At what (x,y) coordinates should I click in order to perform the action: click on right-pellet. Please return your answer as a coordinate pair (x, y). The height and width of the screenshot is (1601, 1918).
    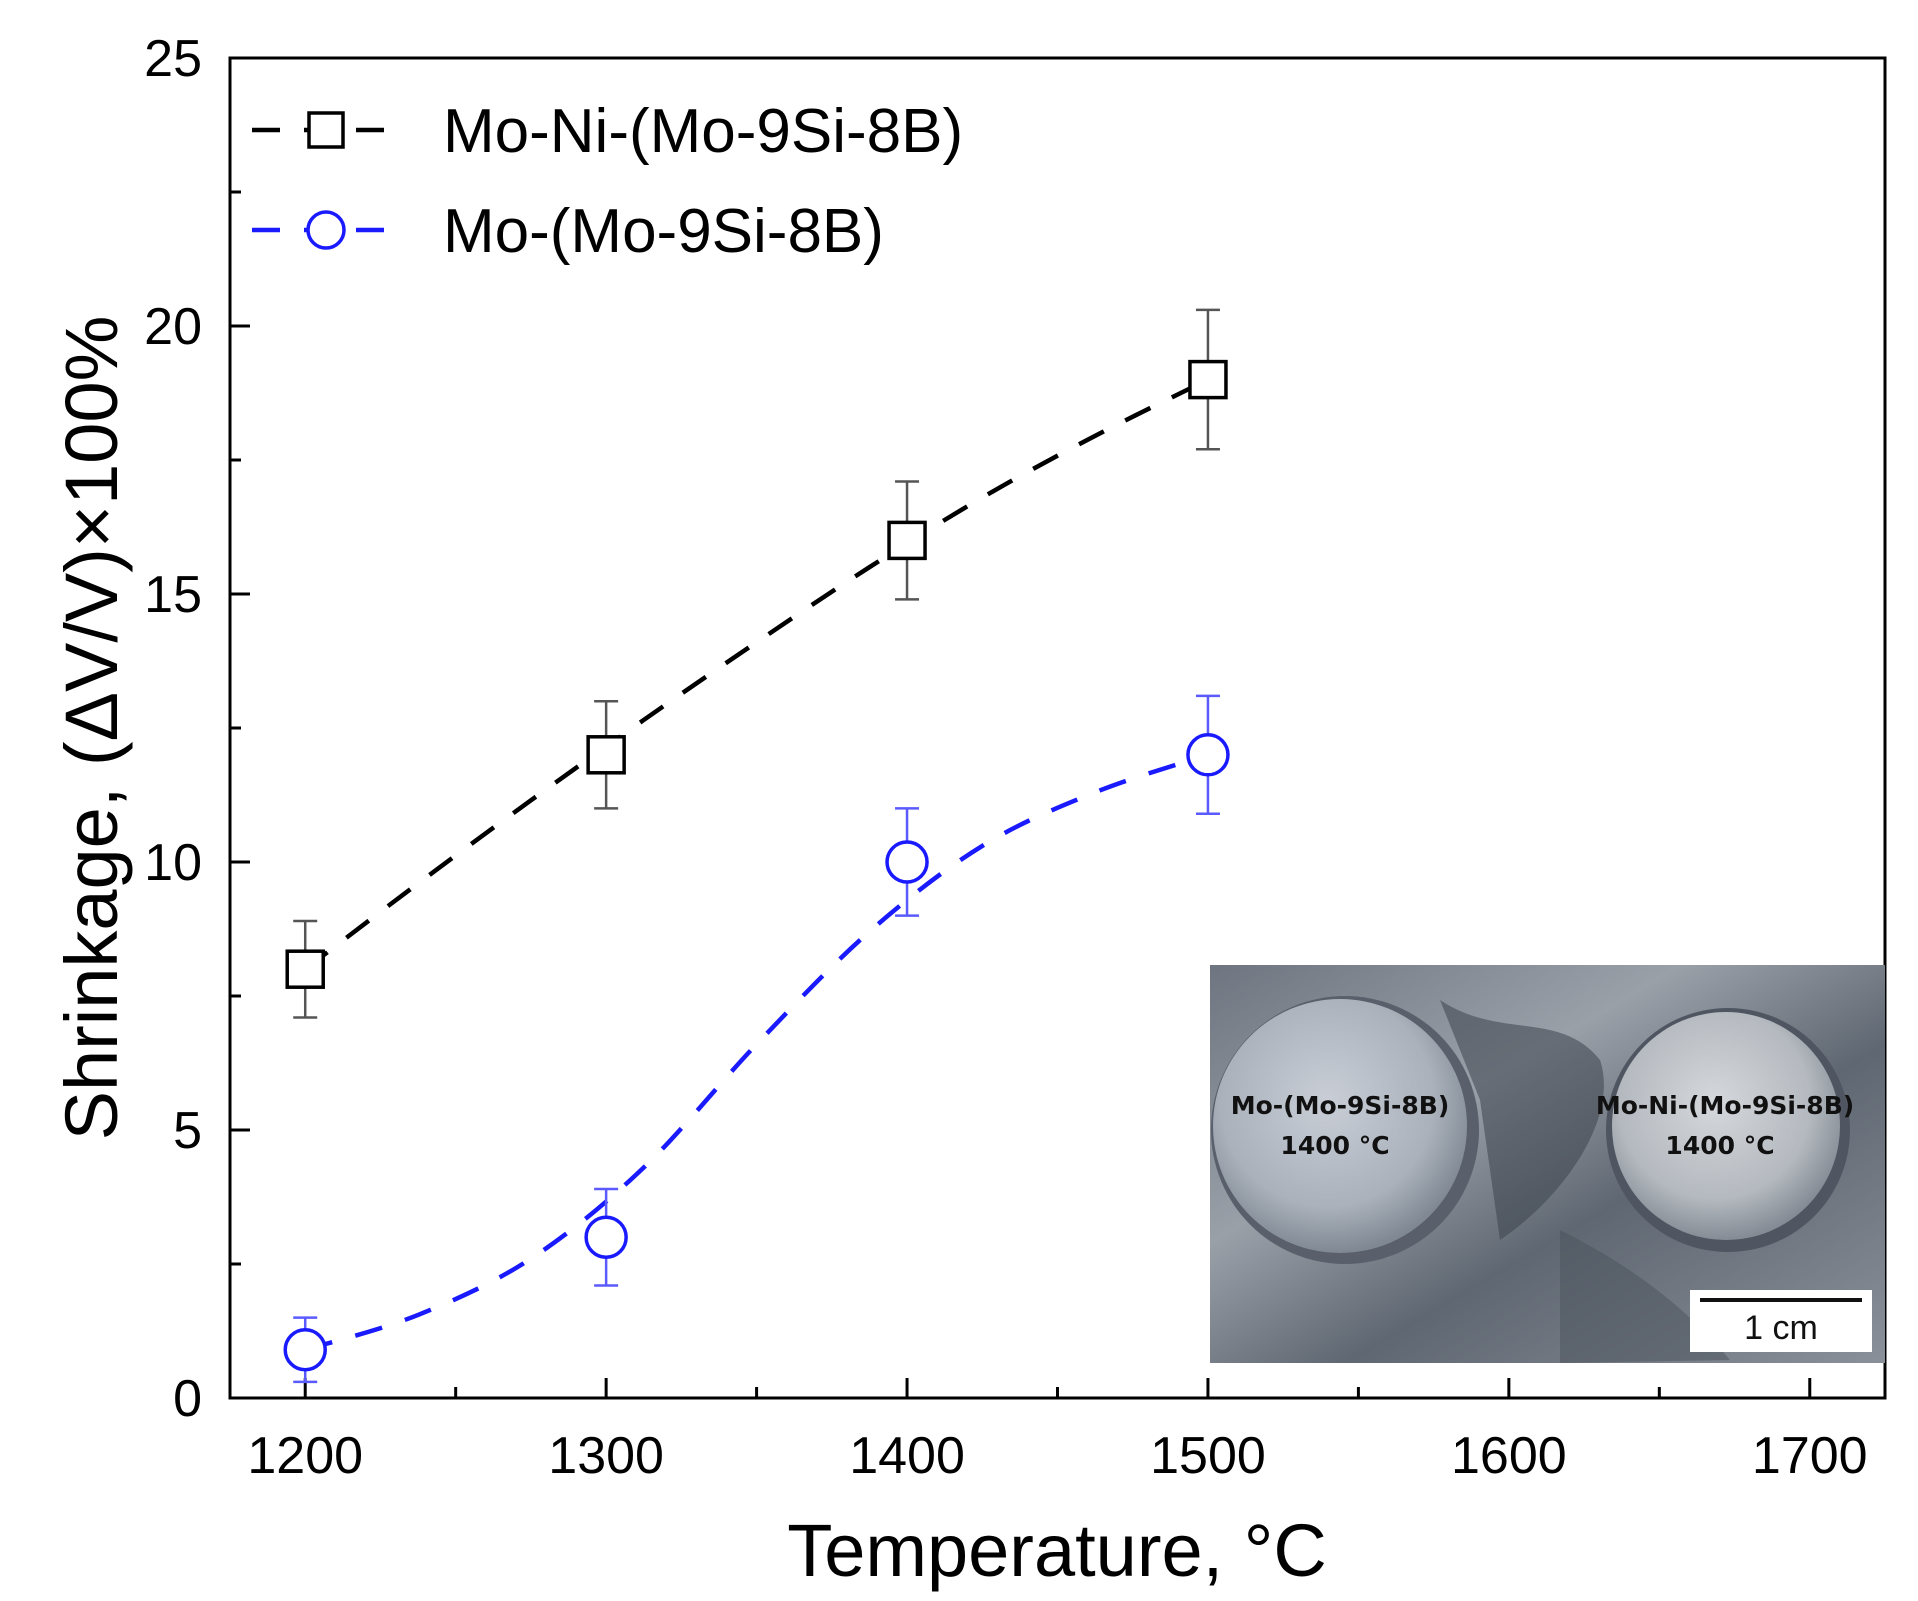
    Looking at the image, I should click on (1726, 1126).